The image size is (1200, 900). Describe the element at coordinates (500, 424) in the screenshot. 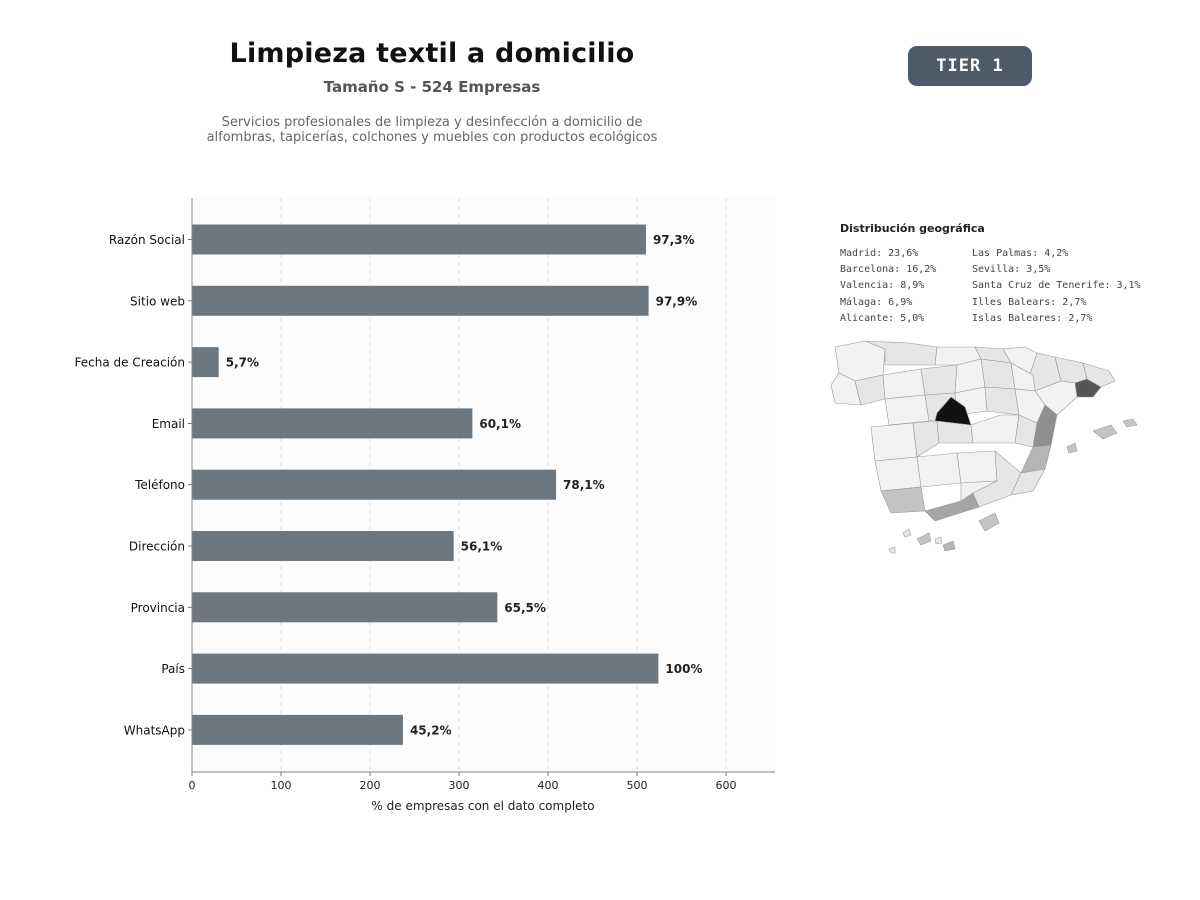

I see `data-label: 60,1%` at that location.